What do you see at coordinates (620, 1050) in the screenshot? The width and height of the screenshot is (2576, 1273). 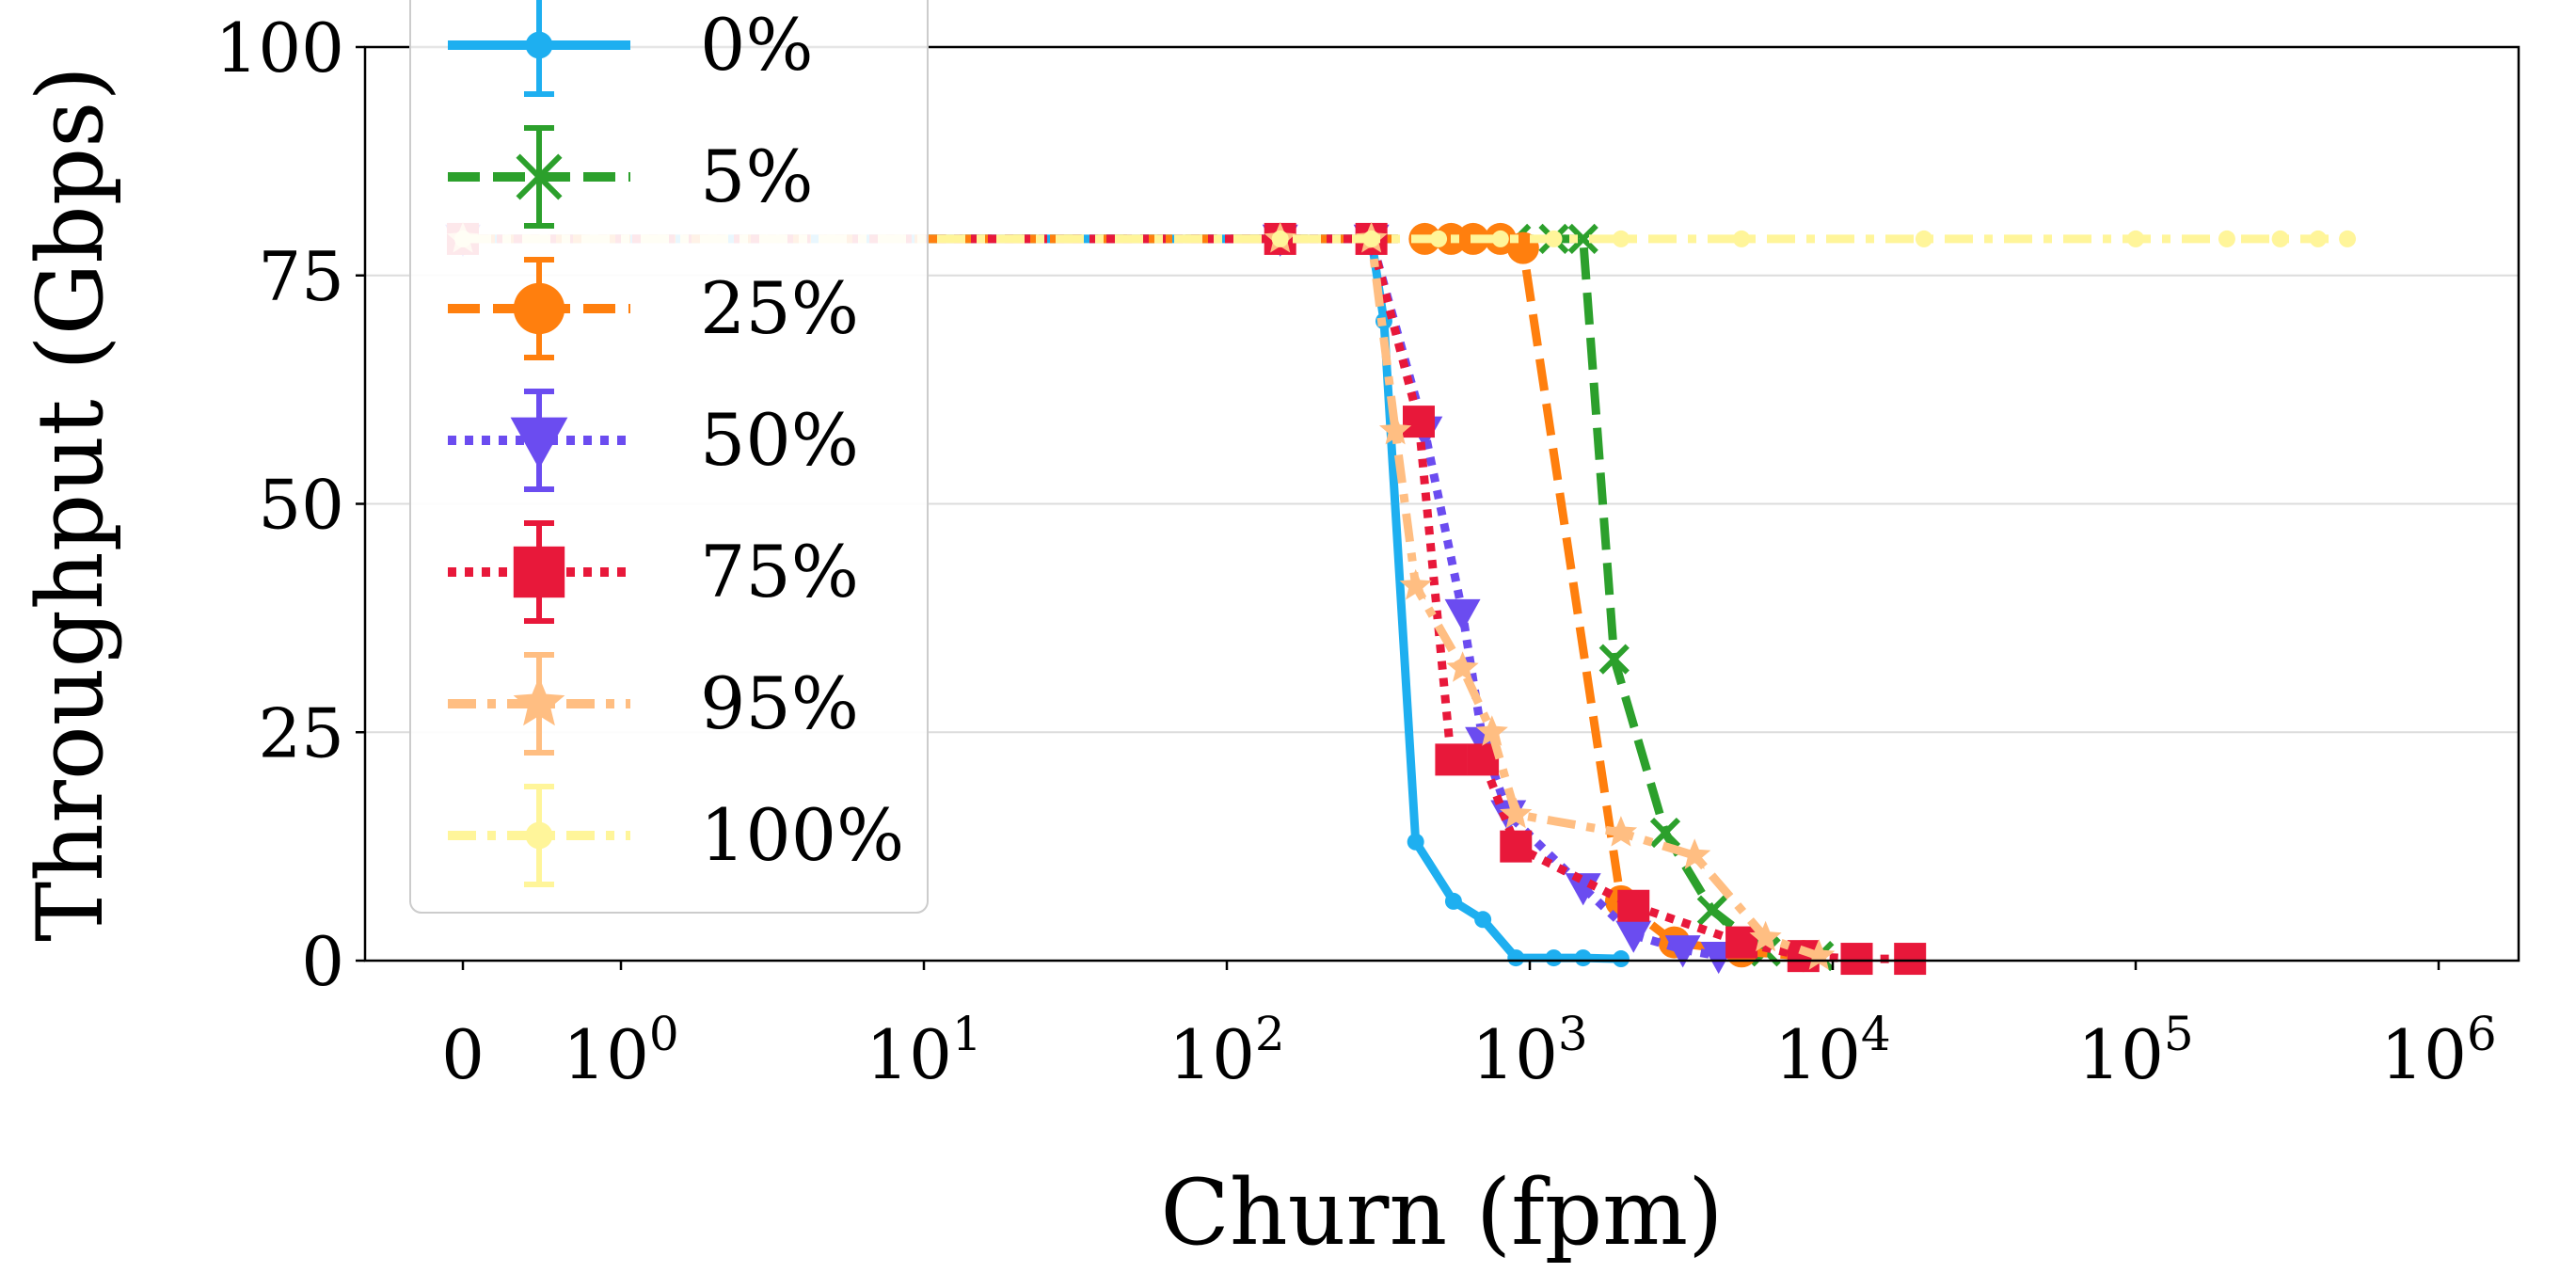 I see `x-tick-label: 10⁰` at bounding box center [620, 1050].